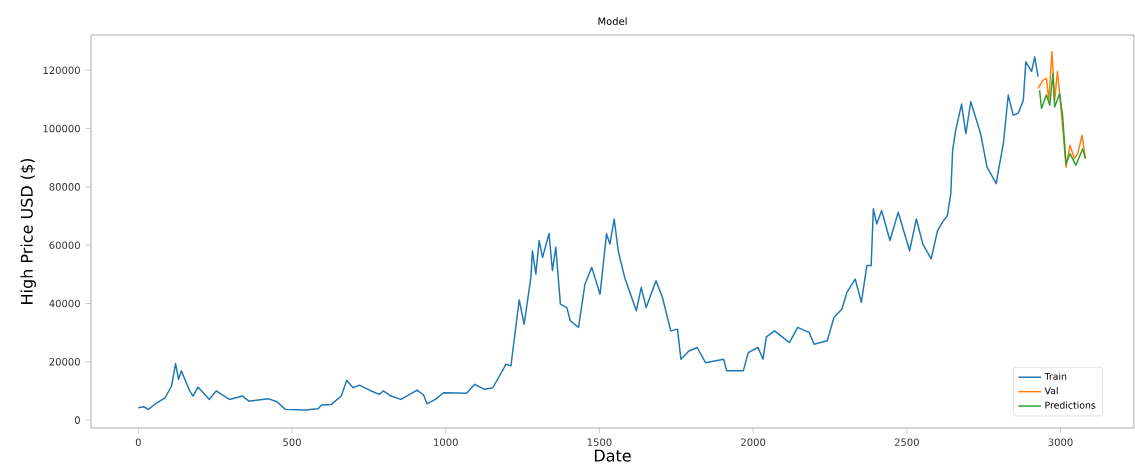  Describe the element at coordinates (64, 362) in the screenshot. I see `y-tick-label: 20000` at that location.